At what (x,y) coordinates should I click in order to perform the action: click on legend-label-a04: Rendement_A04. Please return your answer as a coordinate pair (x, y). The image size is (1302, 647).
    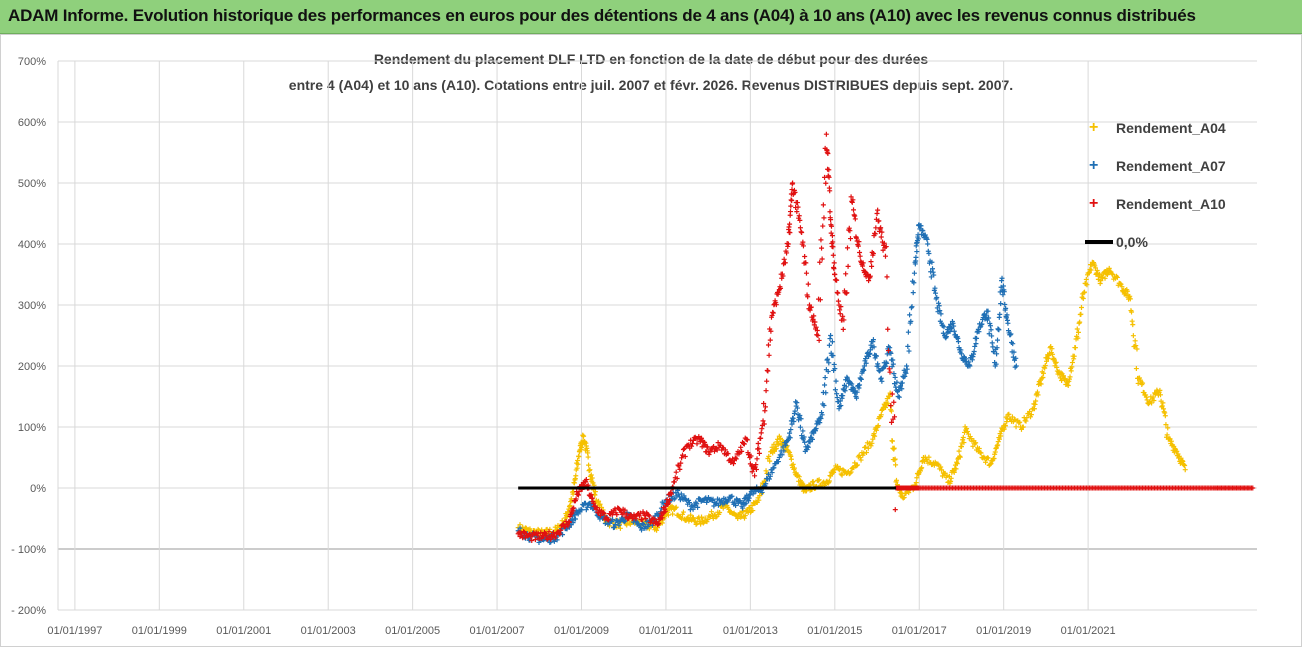
    Looking at the image, I should click on (1171, 128).